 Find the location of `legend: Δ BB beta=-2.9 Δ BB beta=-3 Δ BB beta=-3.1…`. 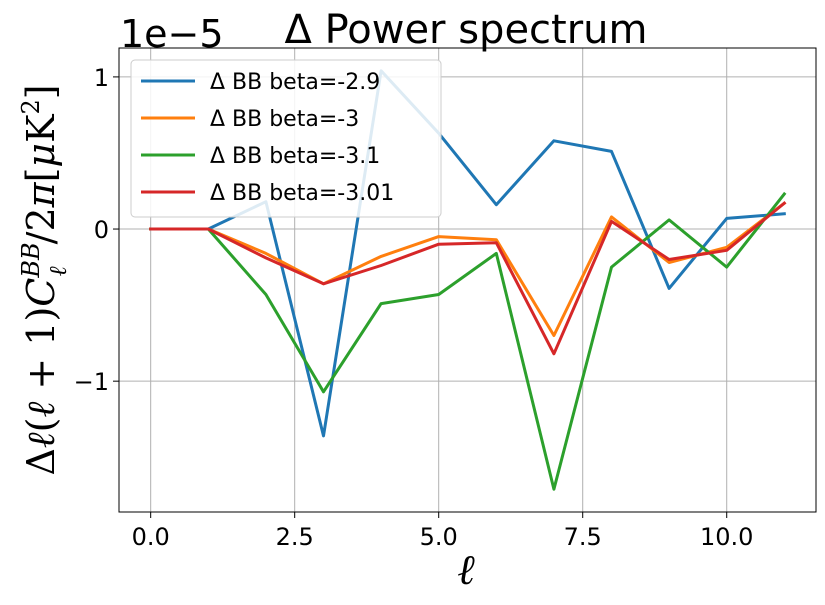

legend: Δ BB beta=-2.9 Δ BB beta=-3 Δ BB beta=-3.1… is located at coordinates (267, 138).